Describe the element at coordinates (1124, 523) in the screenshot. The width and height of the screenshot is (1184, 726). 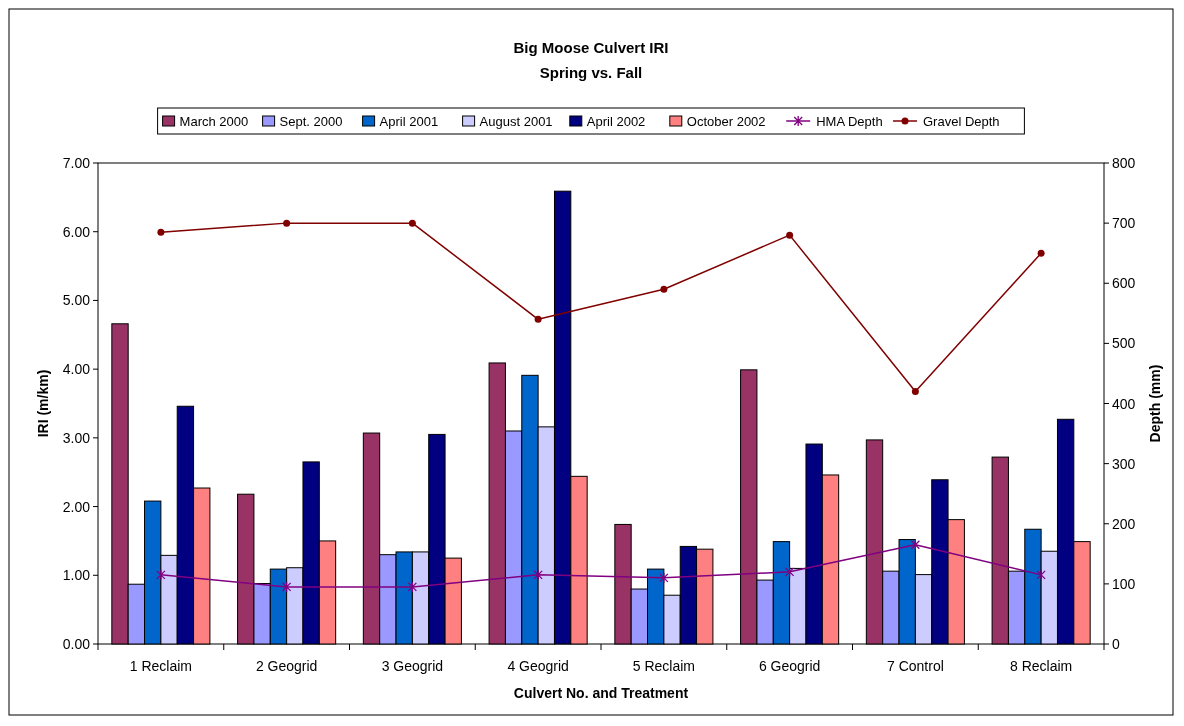
I see `y2-tick-label: 200` at that location.